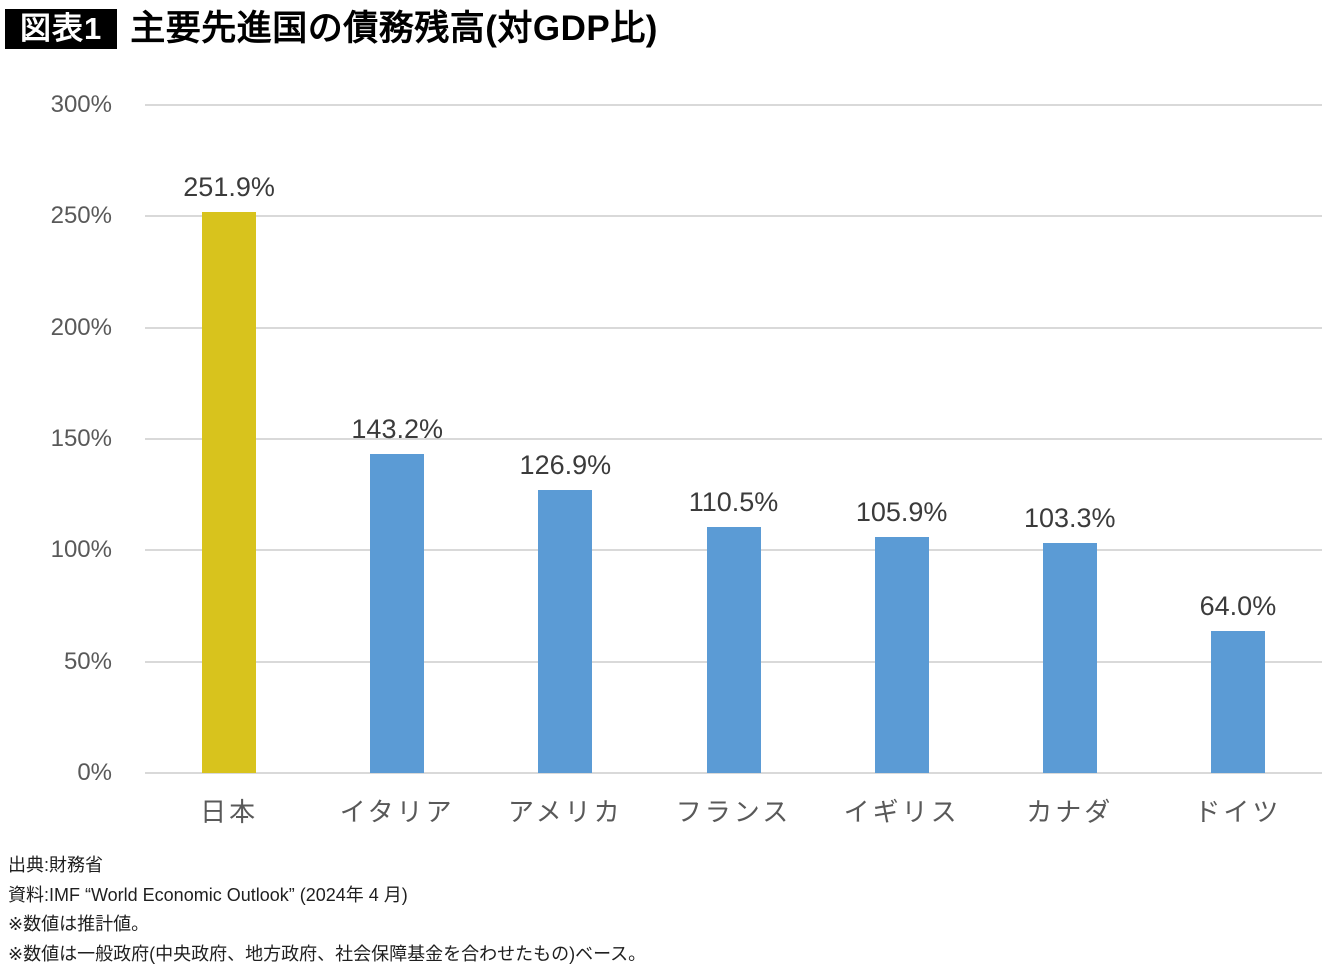 This screenshot has height=975, width=1340. Describe the element at coordinates (229, 492) in the screenshot. I see `bar-japan` at that location.